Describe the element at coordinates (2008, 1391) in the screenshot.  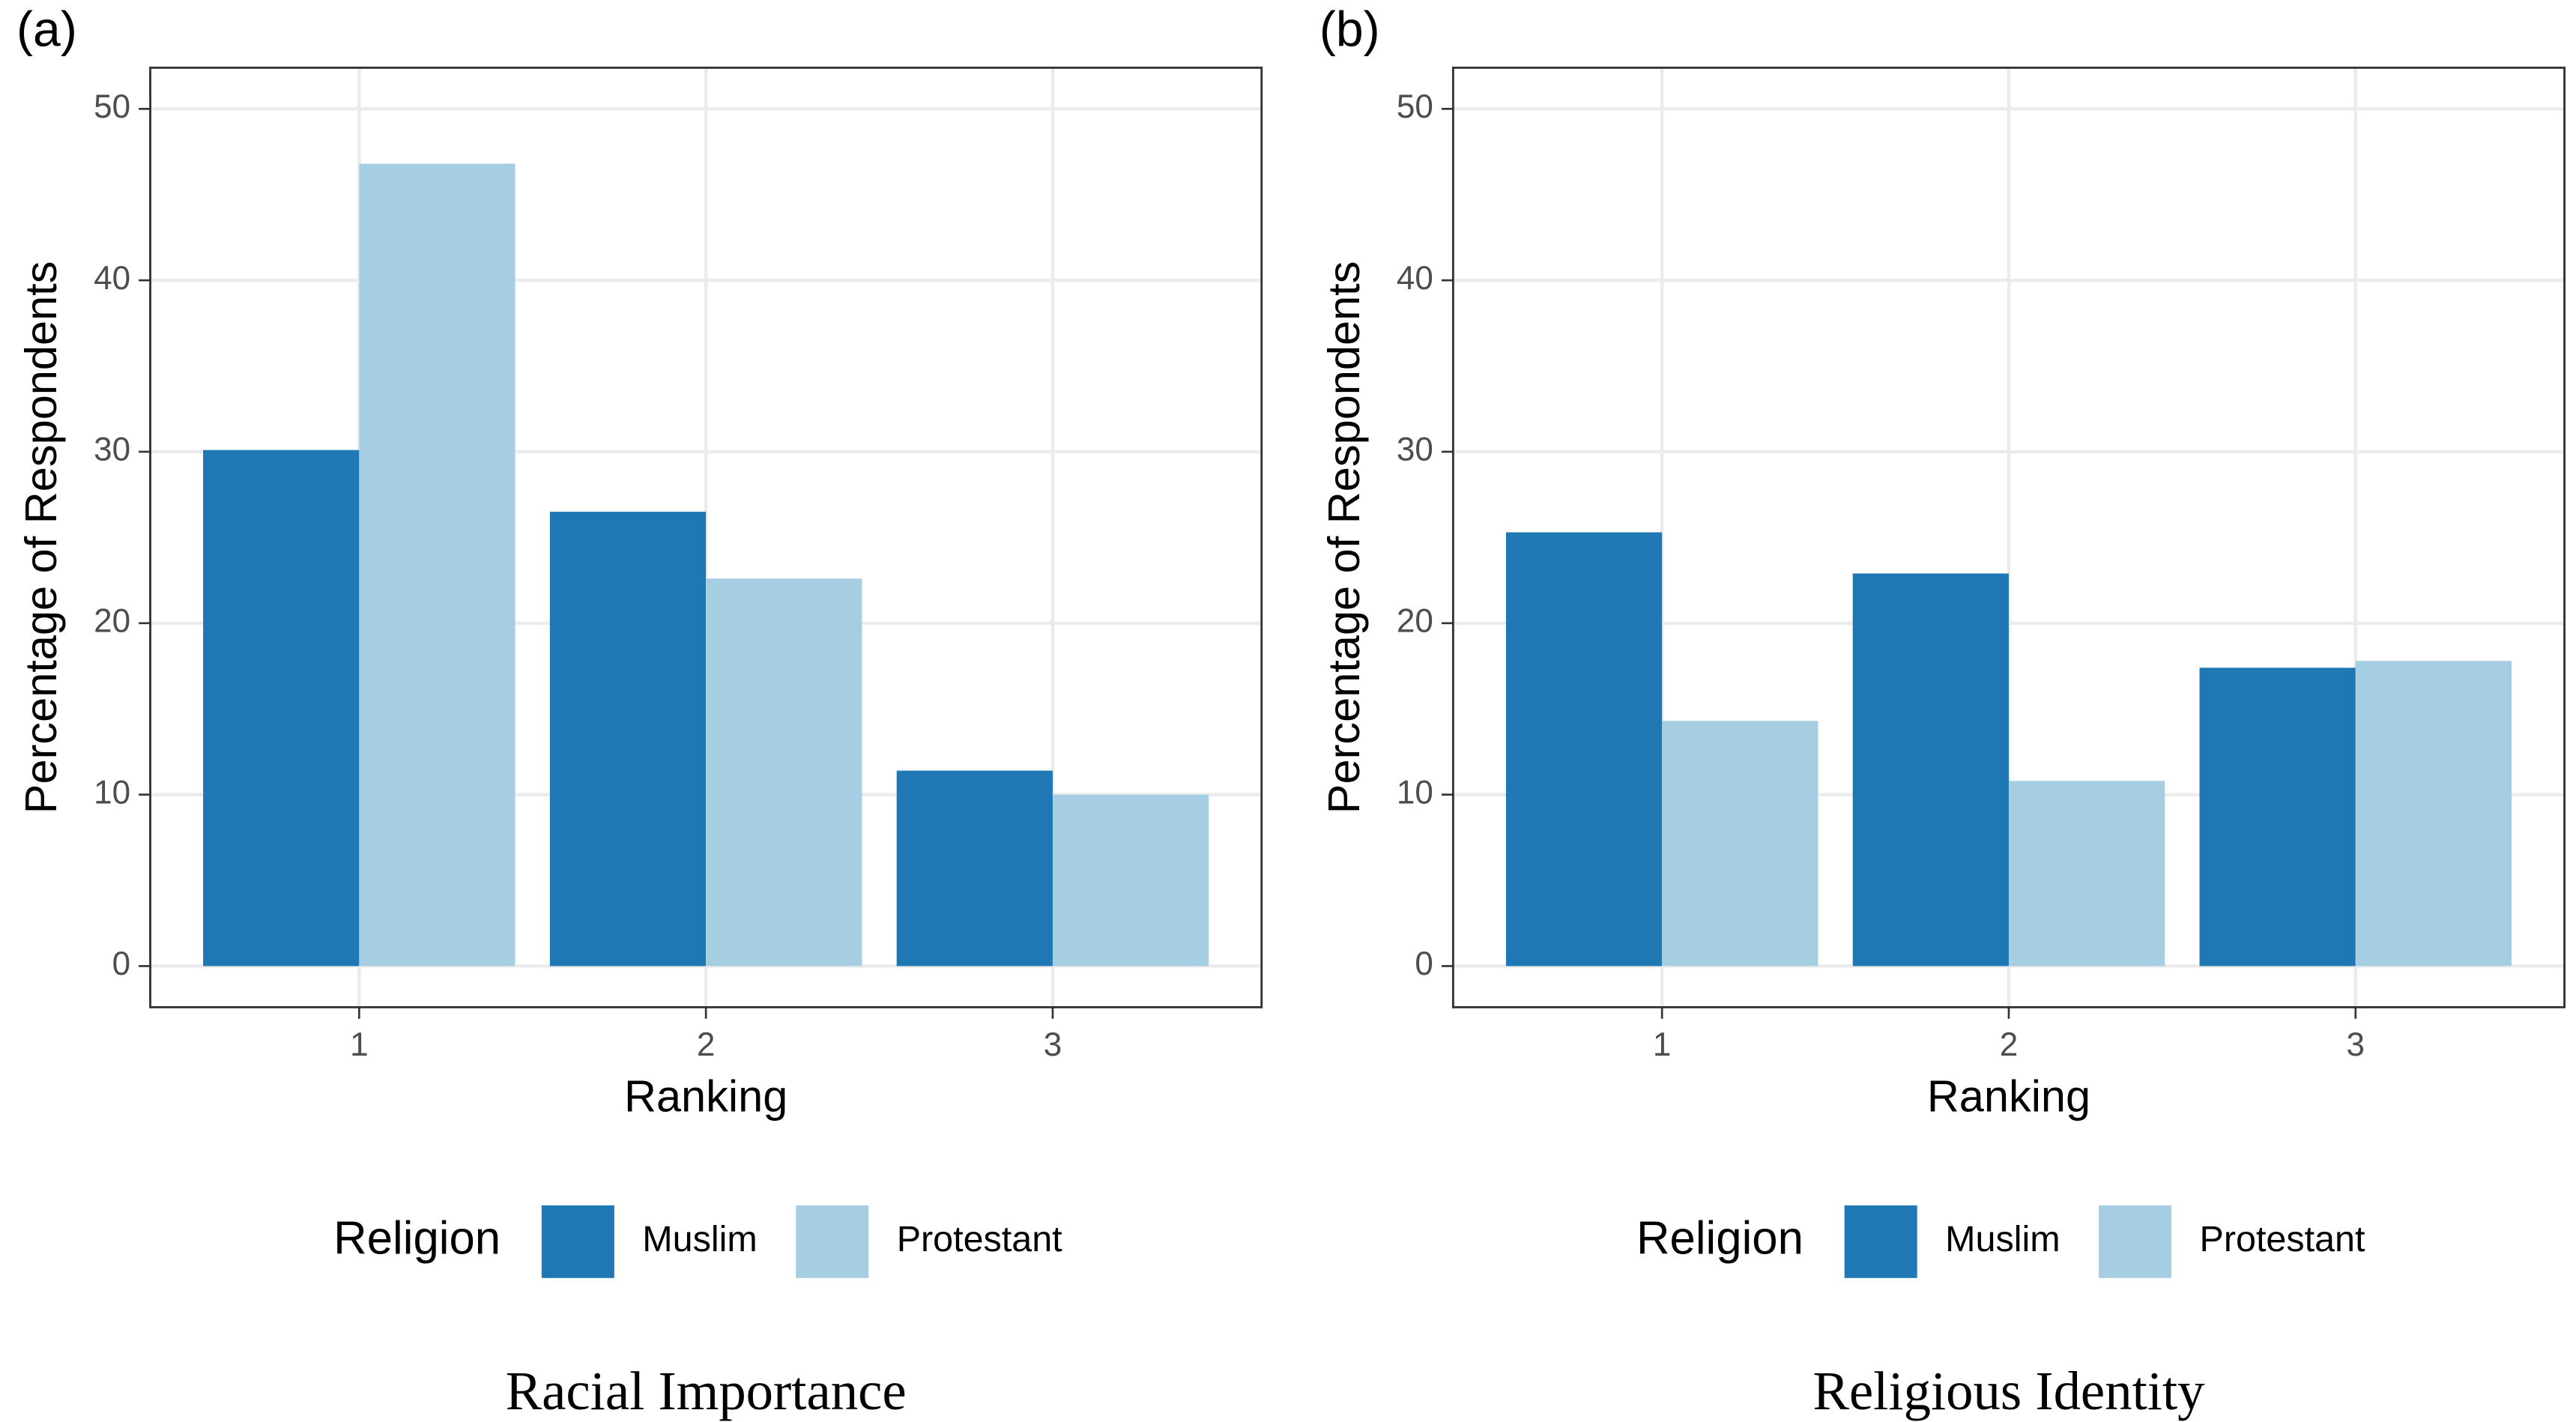
I see `caption: Religious Identity` at that location.